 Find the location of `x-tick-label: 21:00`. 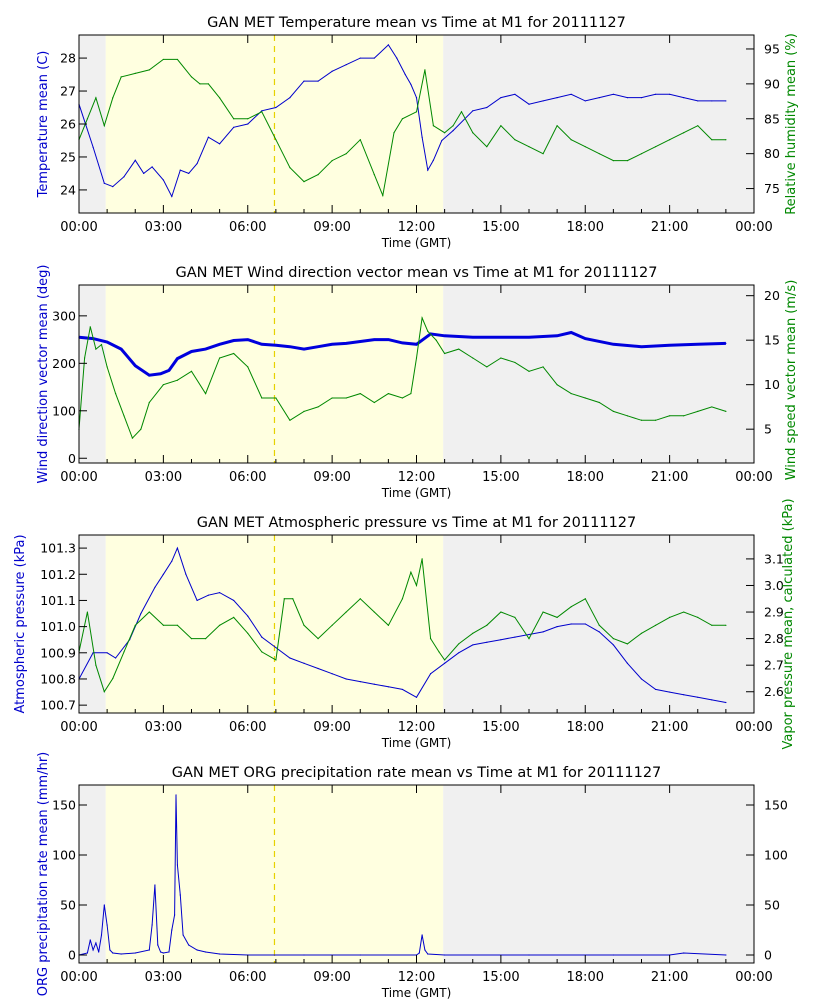

x-tick-label: 21:00 is located at coordinates (669, 477).